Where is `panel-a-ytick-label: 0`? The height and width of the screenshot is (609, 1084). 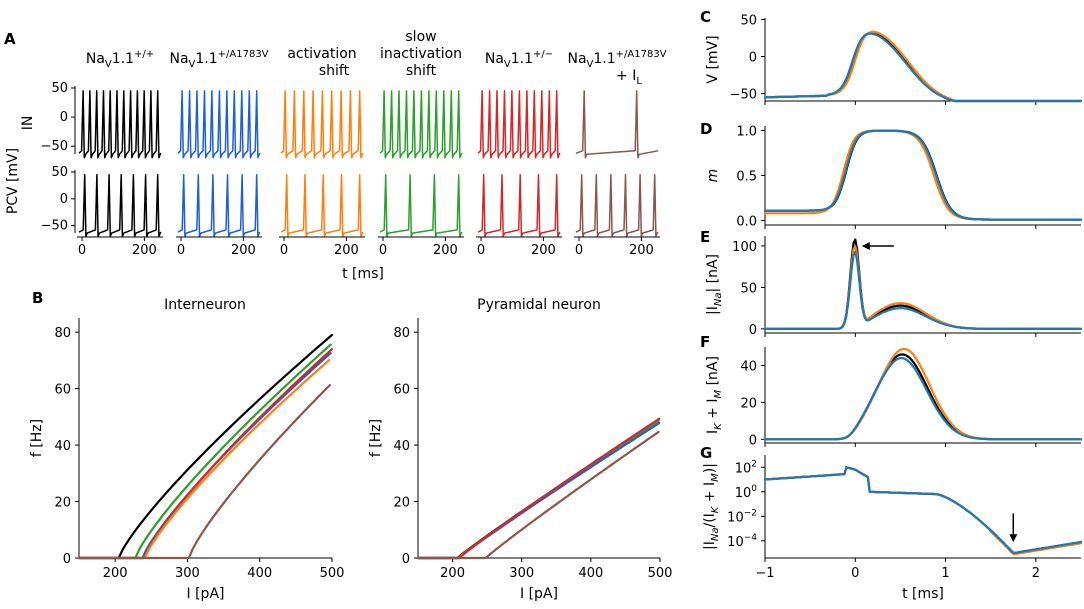
panel-a-ytick-label: 0 is located at coordinates (64, 199).